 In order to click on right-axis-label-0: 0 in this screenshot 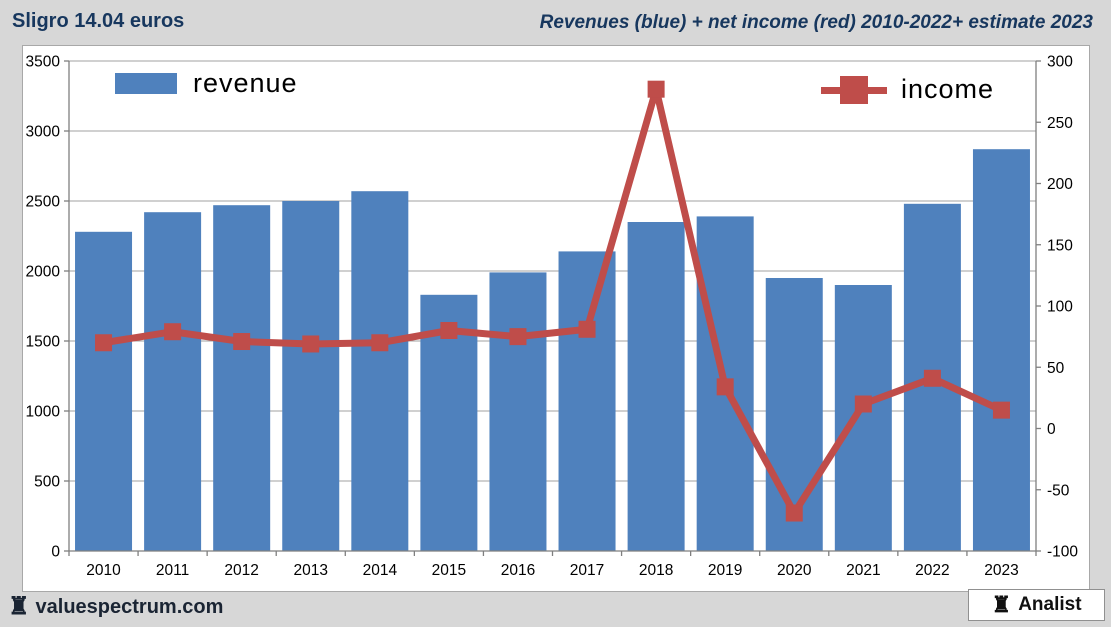, I will do `click(1051, 429)`.